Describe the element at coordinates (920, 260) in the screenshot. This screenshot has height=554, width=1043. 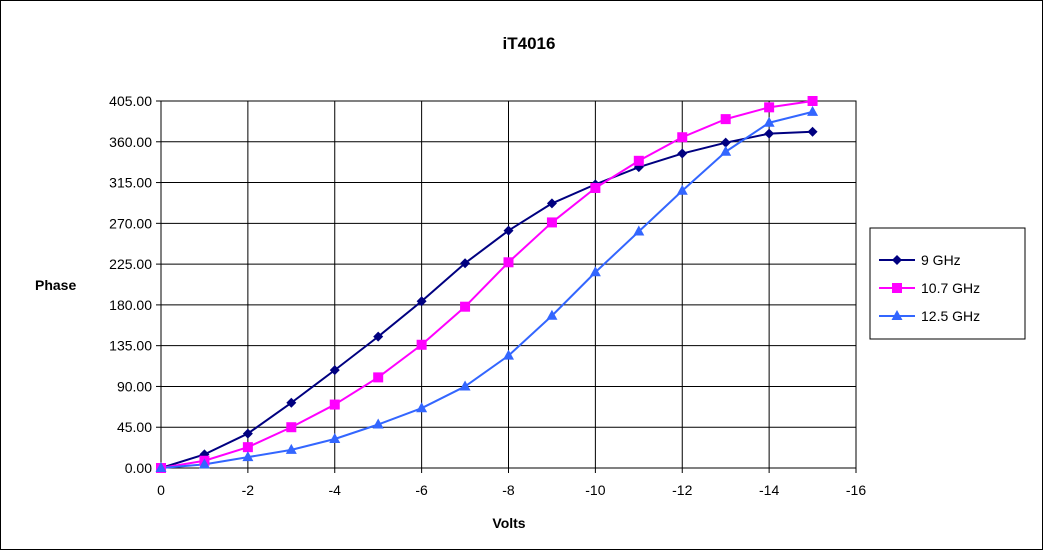
I see `legend-item: 9 GHz` at that location.